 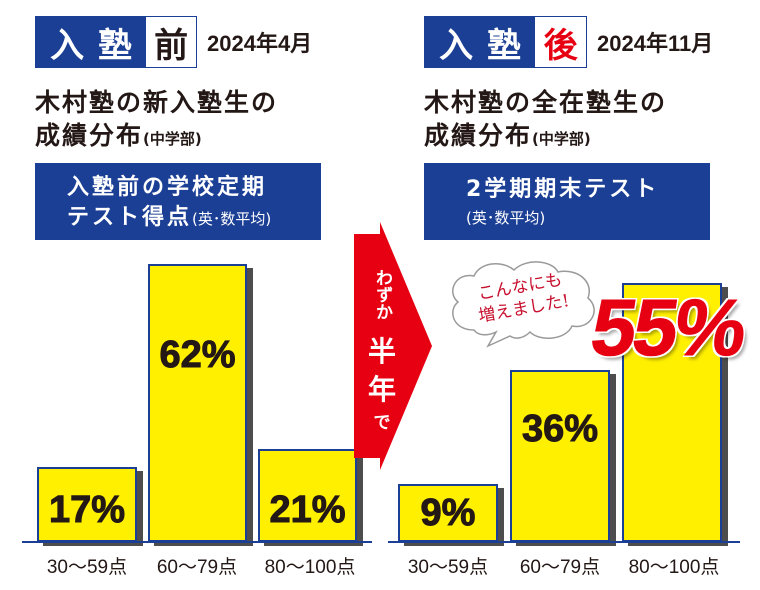 What do you see at coordinates (448, 567) in the screenshot?
I see `after-cat-1: 30〜59点` at bounding box center [448, 567].